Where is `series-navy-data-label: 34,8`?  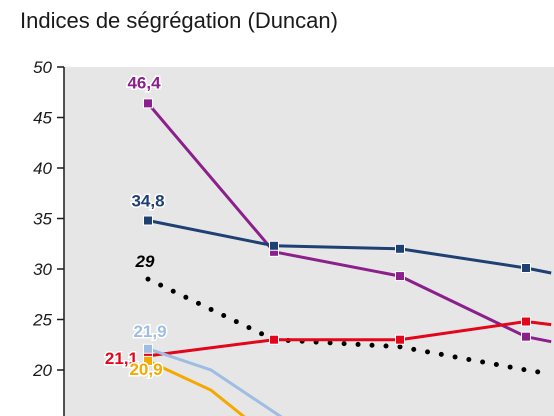
series-navy-data-label: 34,8 is located at coordinates (147, 201).